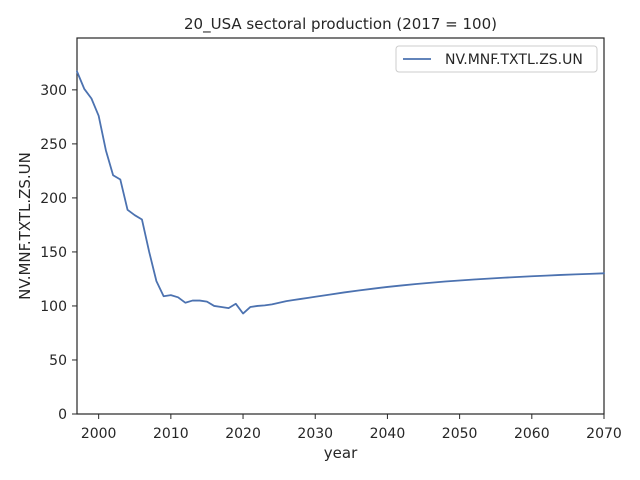 This screenshot has height=480, width=640. What do you see at coordinates (53, 307) in the screenshot?
I see `y-tick-label: 100` at bounding box center [53, 307].